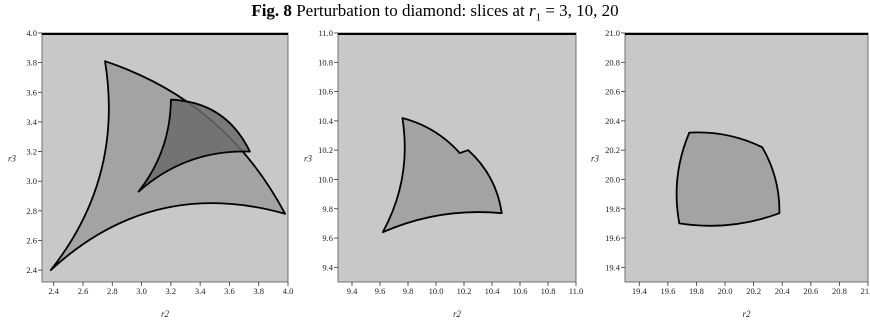 The width and height of the screenshot is (870, 320). I want to click on x-tick-label: 3.2, so click(171, 291).